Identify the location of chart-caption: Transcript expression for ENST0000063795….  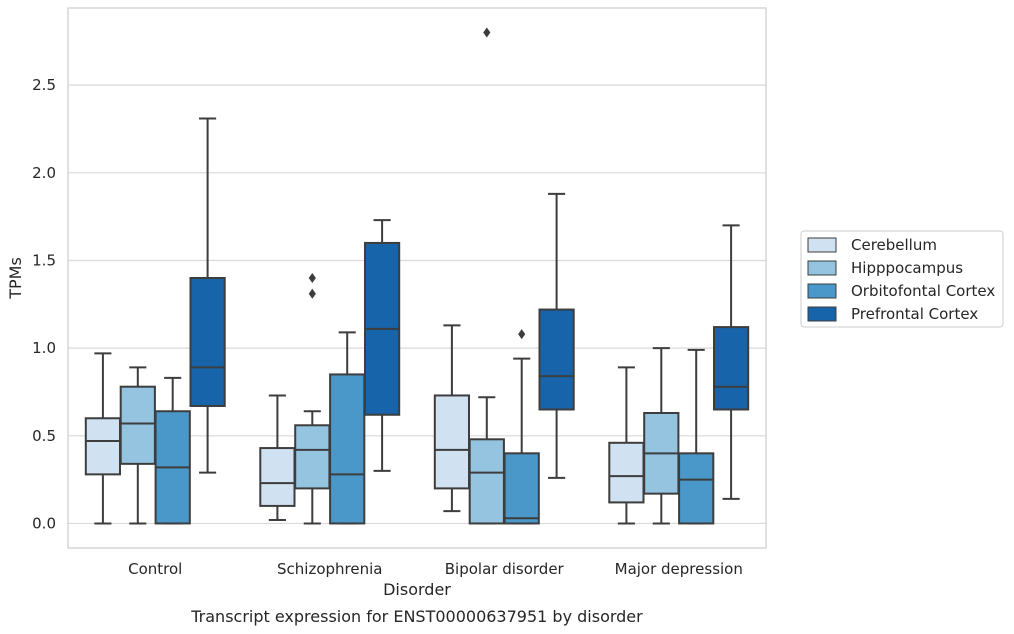
(416, 616).